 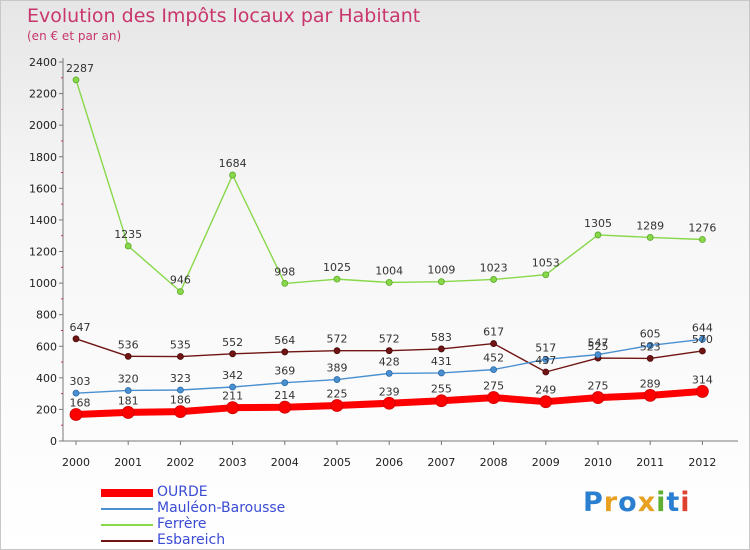 What do you see at coordinates (46, 315) in the screenshot?
I see `y-tick-label: 800` at bounding box center [46, 315].